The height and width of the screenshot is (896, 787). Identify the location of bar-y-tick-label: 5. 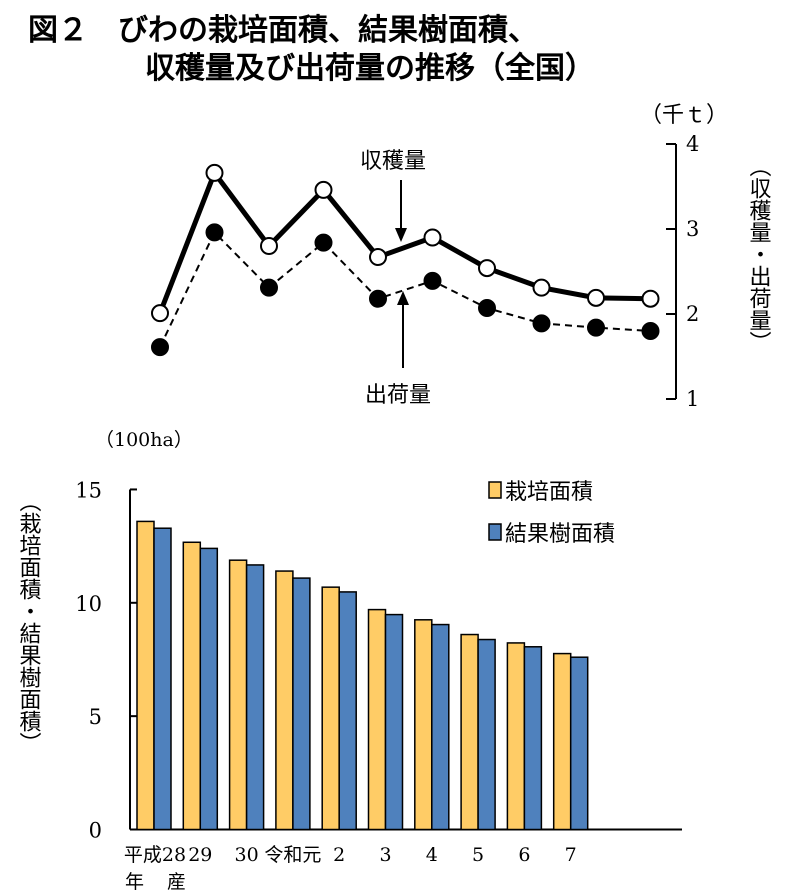
(95, 717).